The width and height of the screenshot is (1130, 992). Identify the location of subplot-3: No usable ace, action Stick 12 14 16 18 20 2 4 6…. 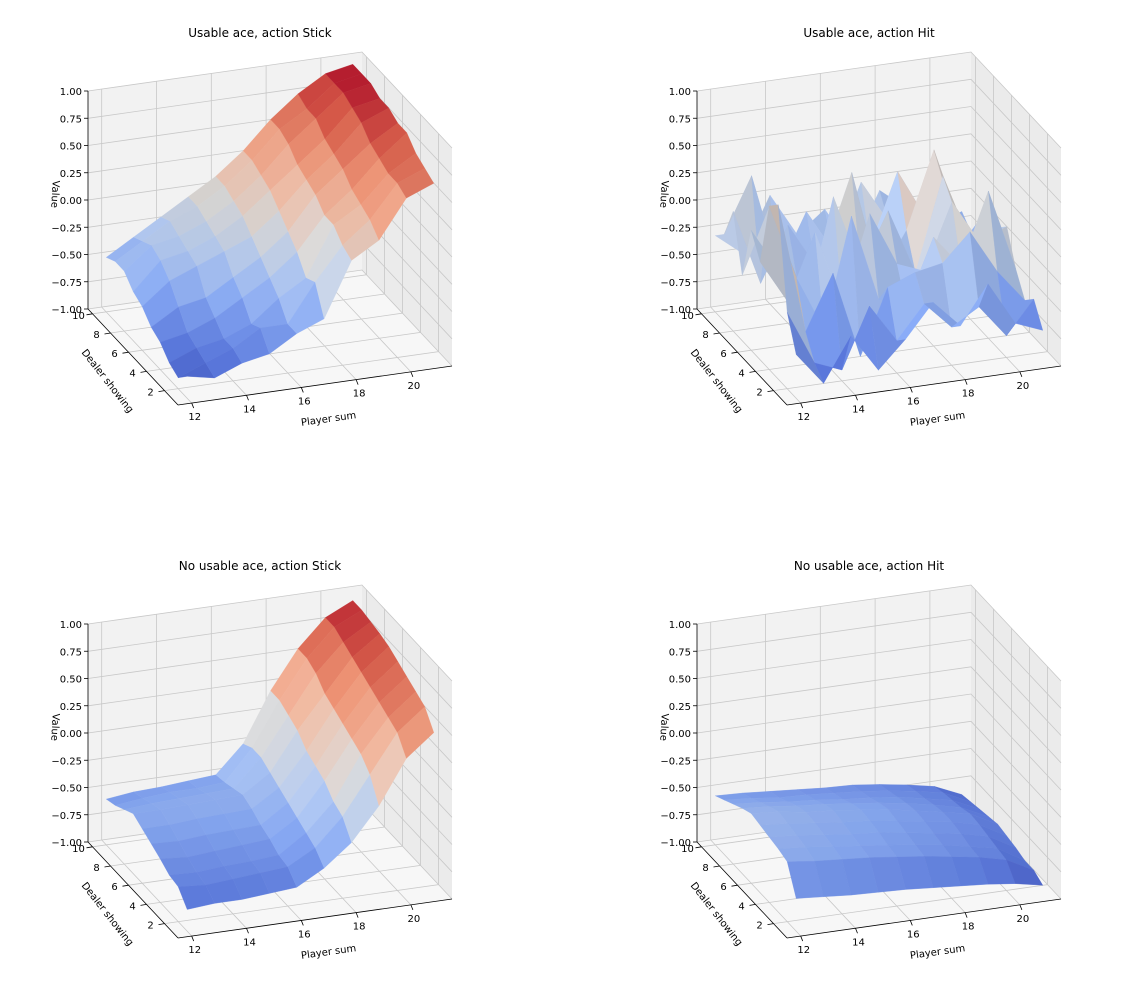
(250, 760).